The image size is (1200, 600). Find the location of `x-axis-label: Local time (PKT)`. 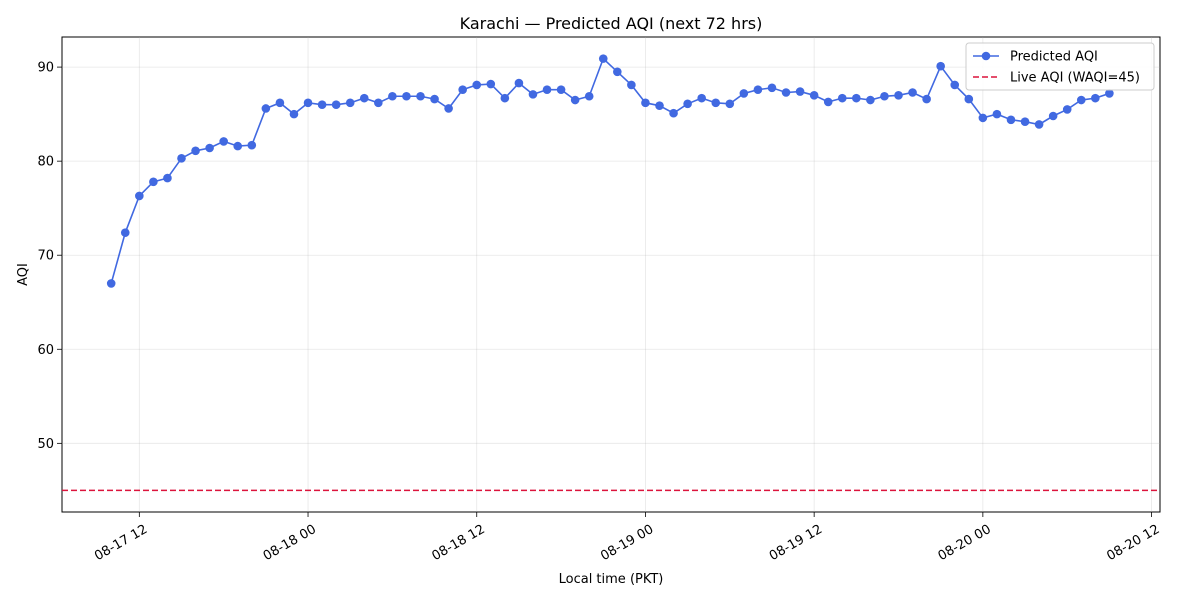

x-axis-label: Local time (PKT) is located at coordinates (611, 579).